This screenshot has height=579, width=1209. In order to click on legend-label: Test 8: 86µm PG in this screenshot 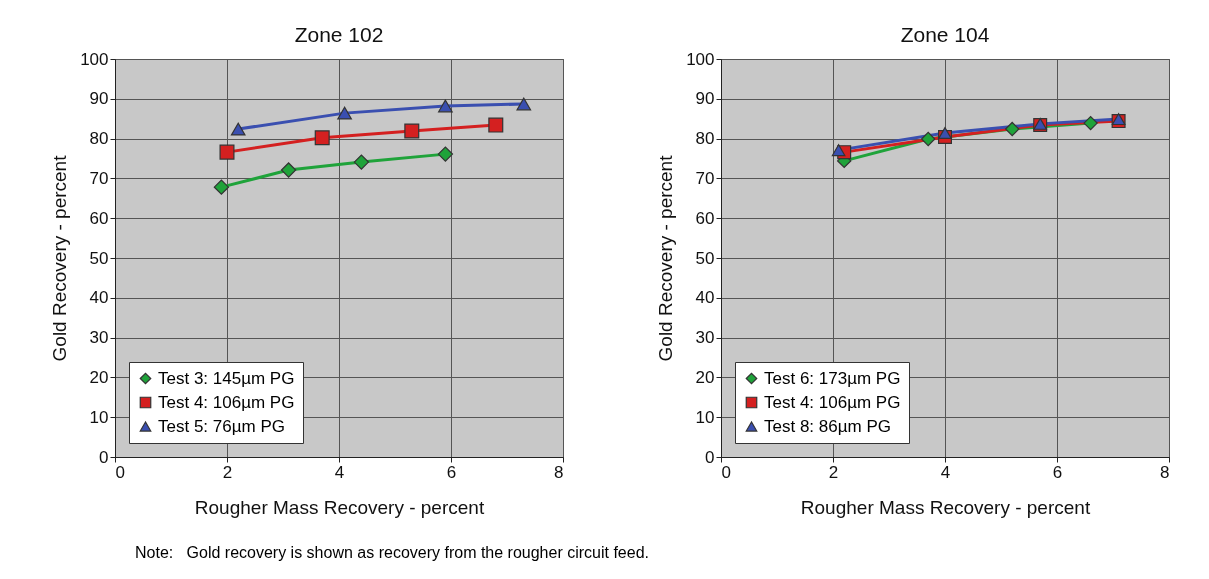, I will do `click(827, 426)`.